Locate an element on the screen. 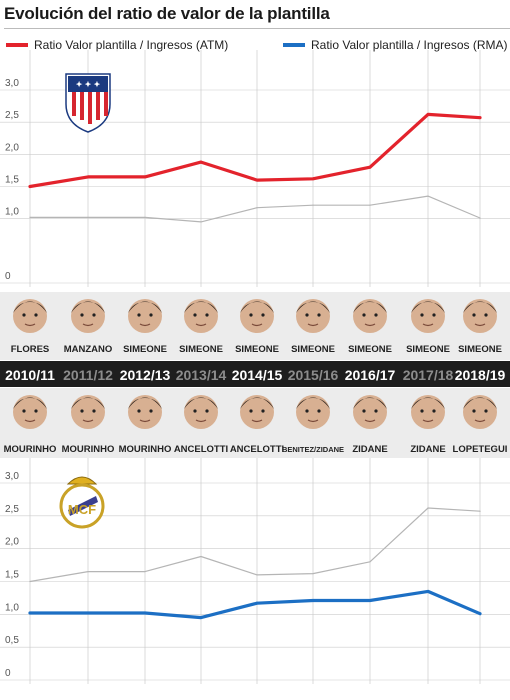  season-label: 2017/18 is located at coordinates (428, 375).